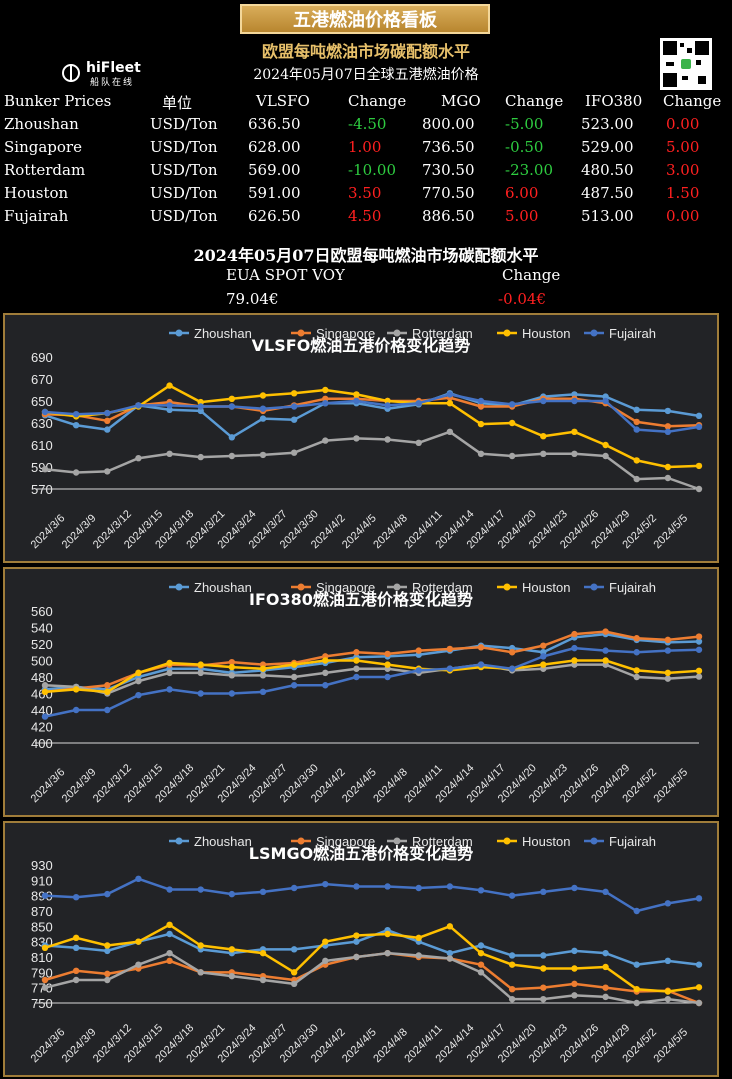 The image size is (732, 1079). Describe the element at coordinates (274, 124) in the screenshot. I see `price-cell-vlsfo: 636.50` at that location.